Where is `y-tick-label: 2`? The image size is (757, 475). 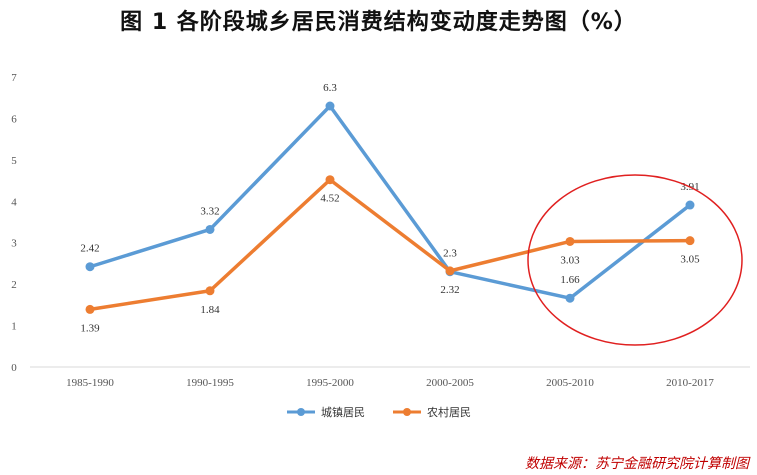 y-tick-label: 2 is located at coordinates (14, 285).